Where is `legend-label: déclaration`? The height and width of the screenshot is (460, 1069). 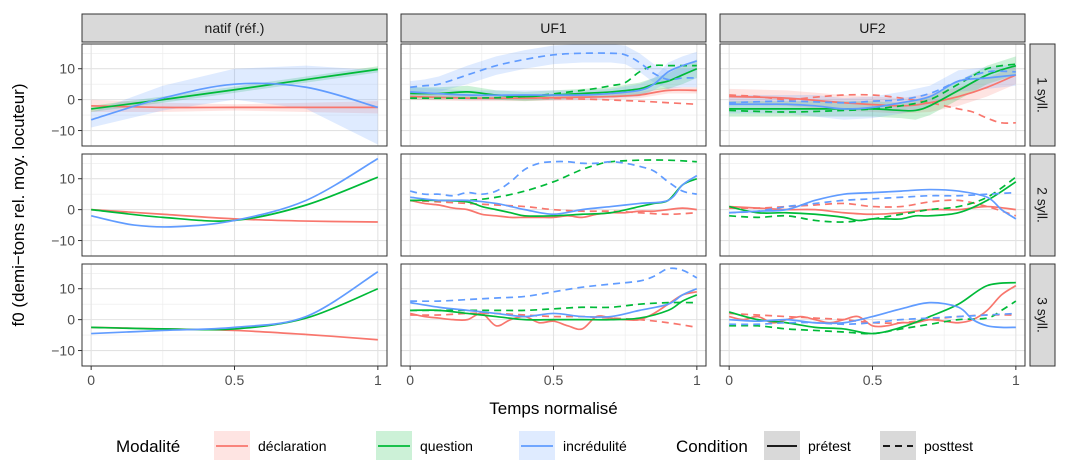 legend-label: déclaration is located at coordinates (292, 446).